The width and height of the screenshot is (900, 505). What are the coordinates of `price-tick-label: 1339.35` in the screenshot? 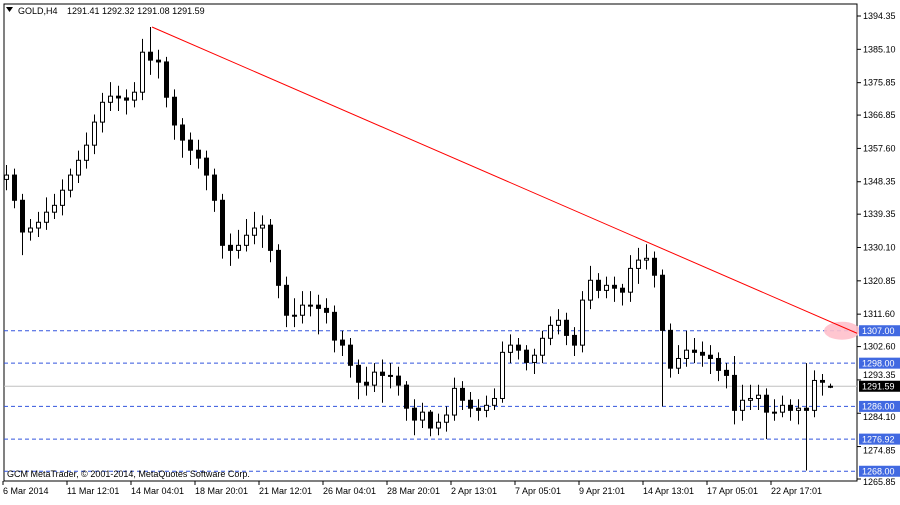 It's located at (879, 214).